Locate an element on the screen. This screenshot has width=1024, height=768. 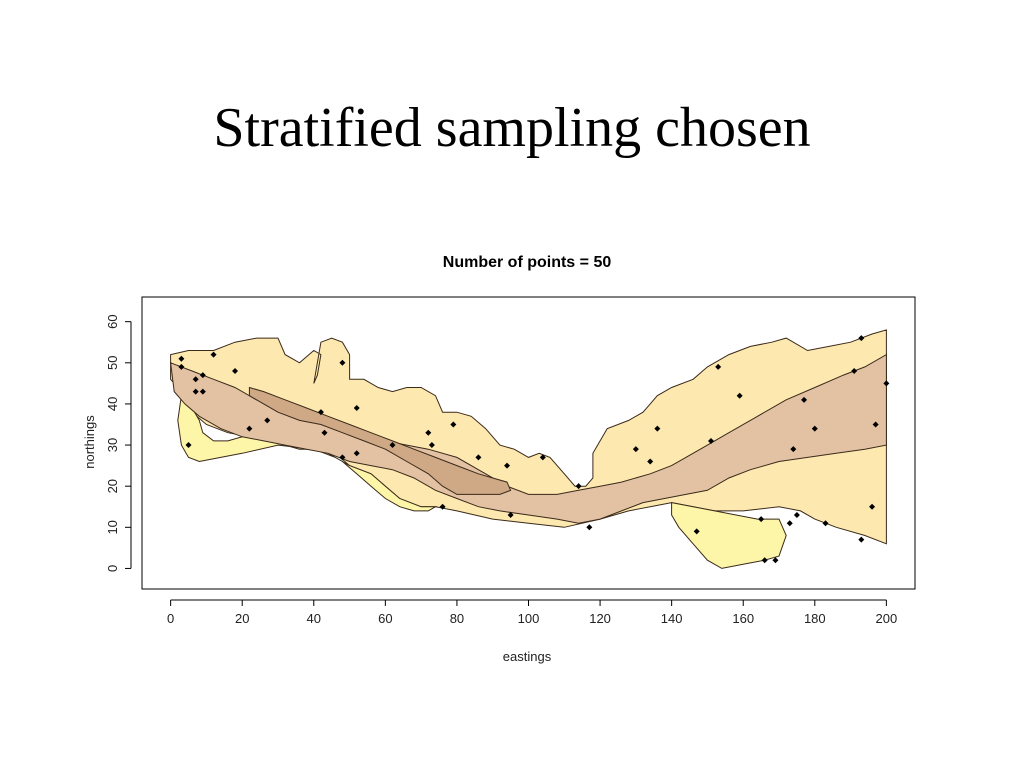
y-axis: 0 10 20 30 40 50 60 is located at coordinates (118, 443).